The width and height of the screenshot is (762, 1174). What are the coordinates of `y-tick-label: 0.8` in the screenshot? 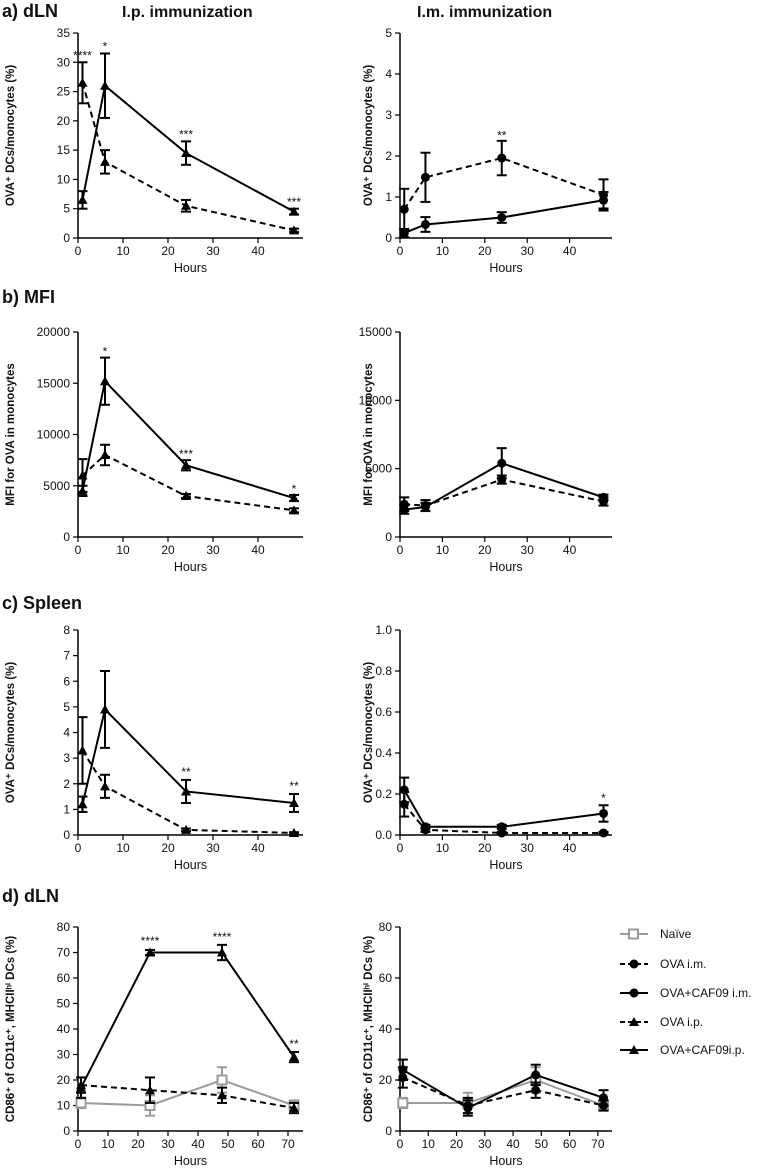 It's located at (383, 671).